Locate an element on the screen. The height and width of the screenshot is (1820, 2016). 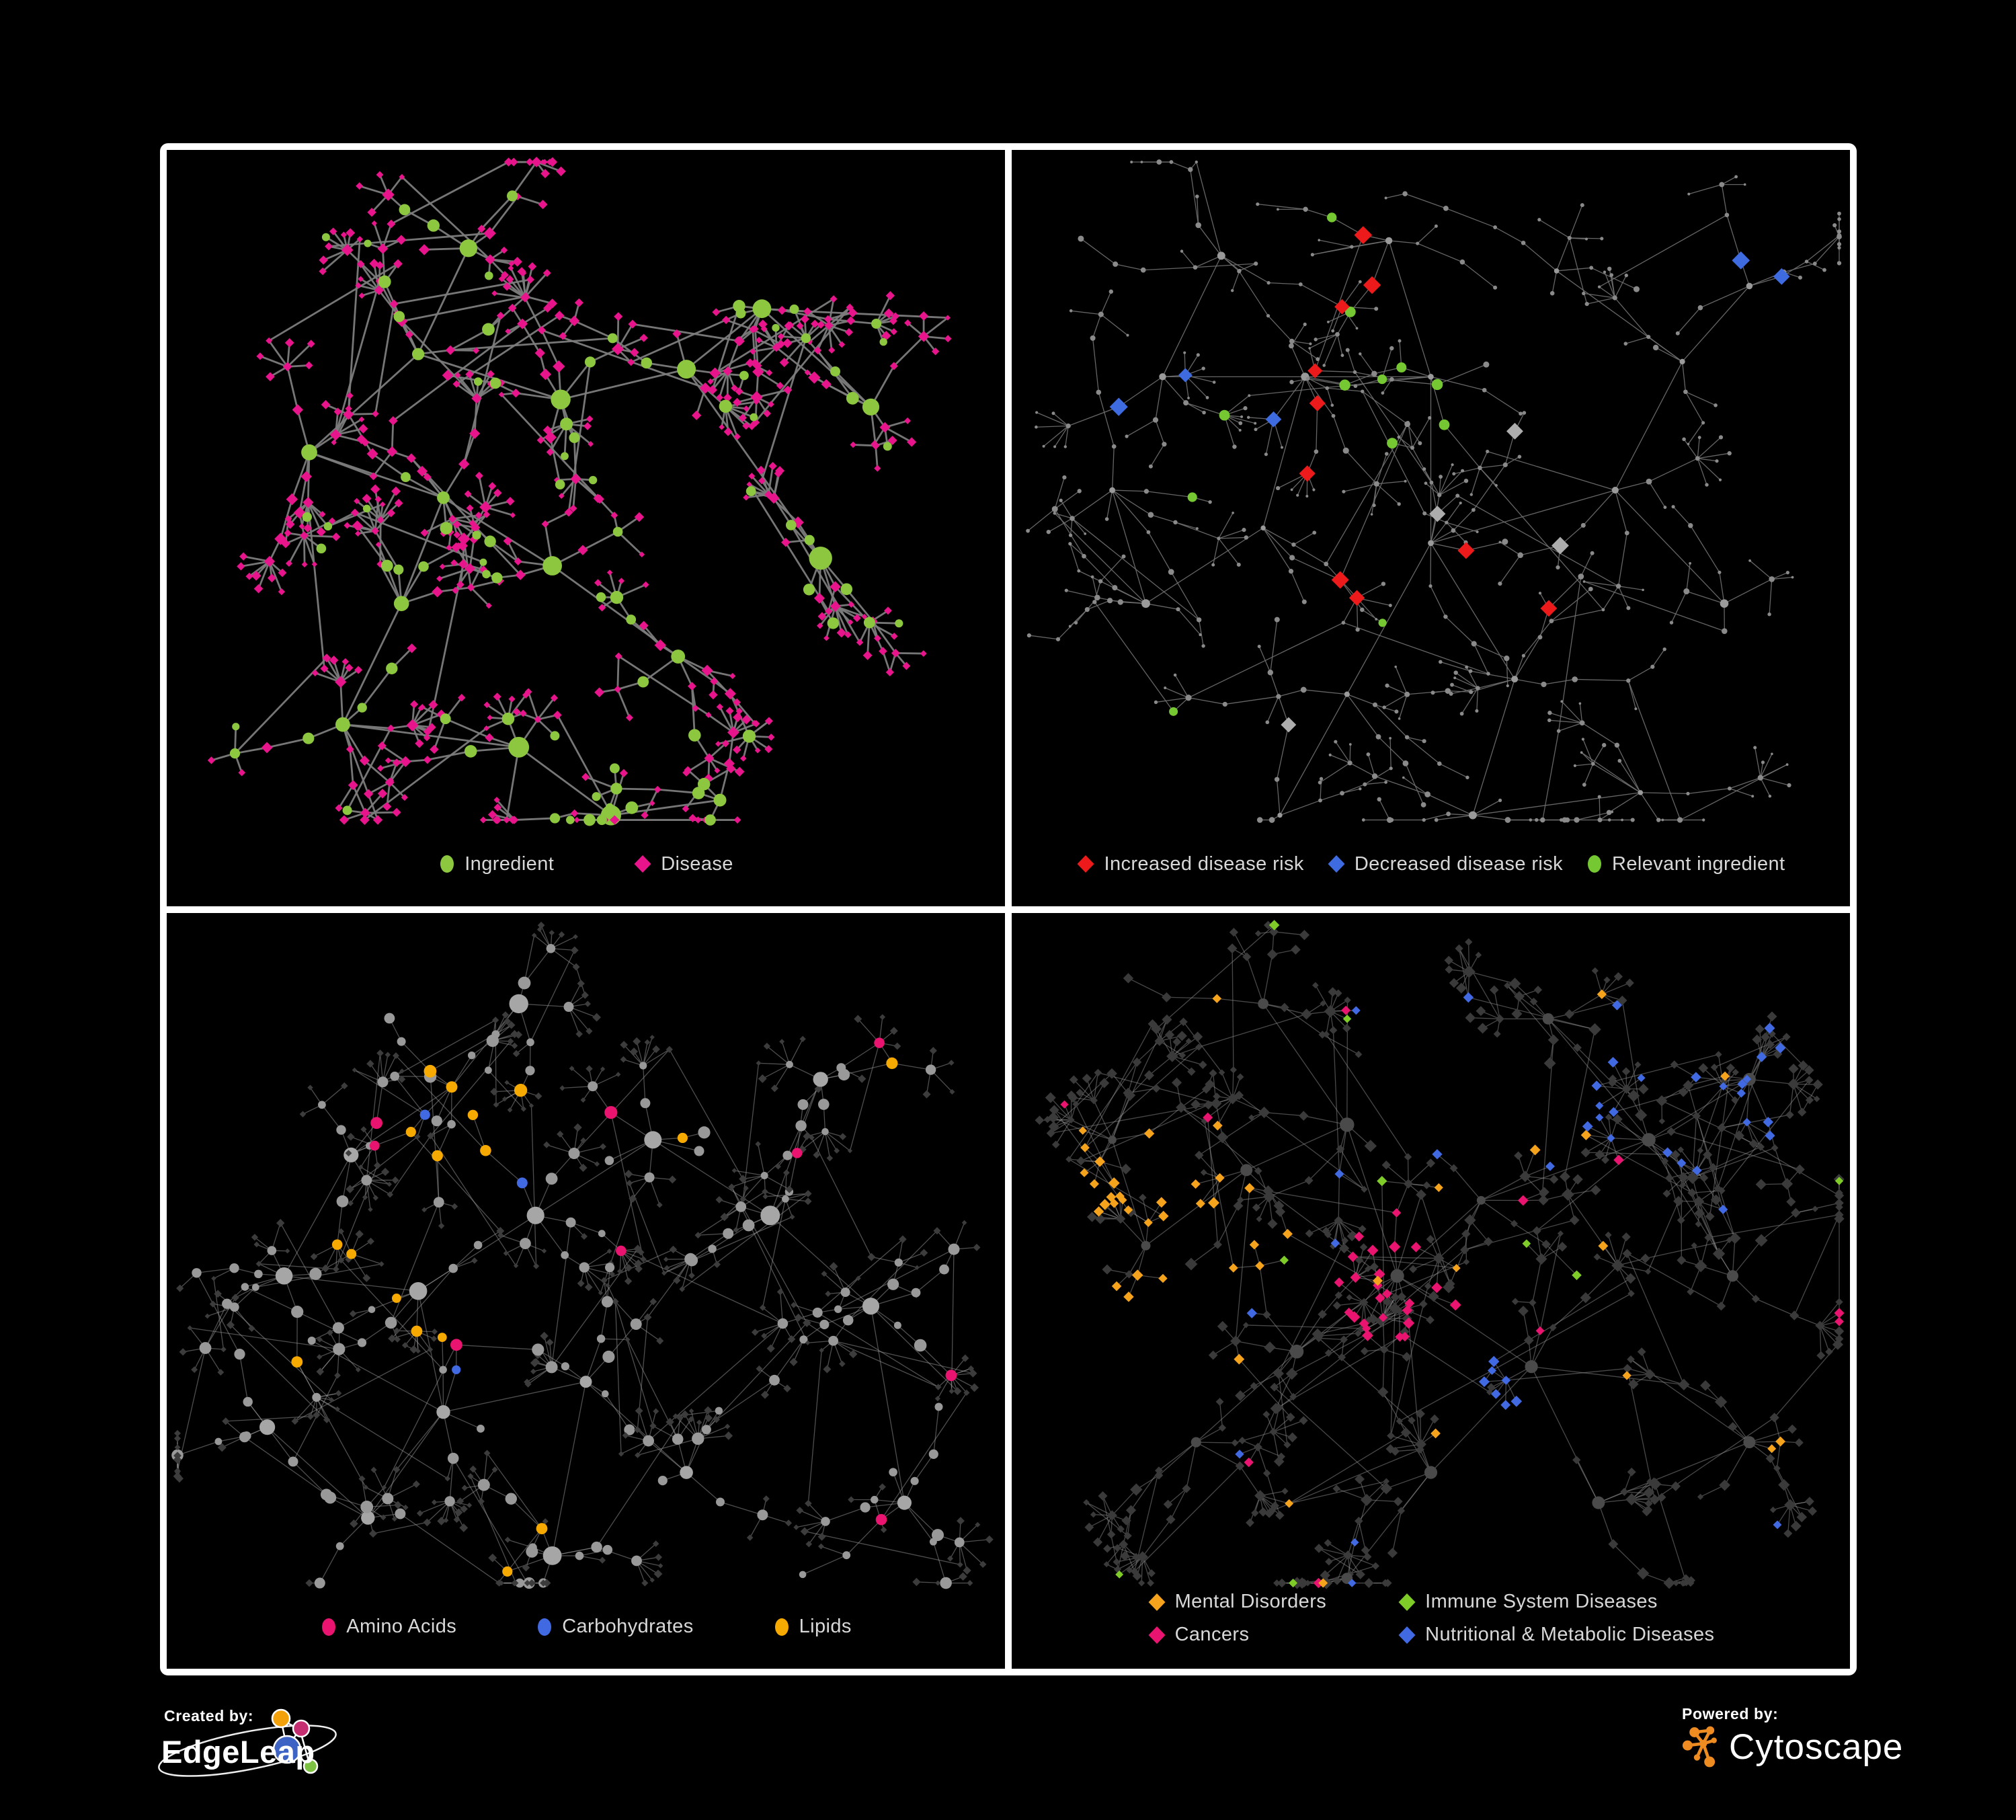
legend-item-decreased-disease-risk: Decreased disease risk is located at coordinates (1445, 864).